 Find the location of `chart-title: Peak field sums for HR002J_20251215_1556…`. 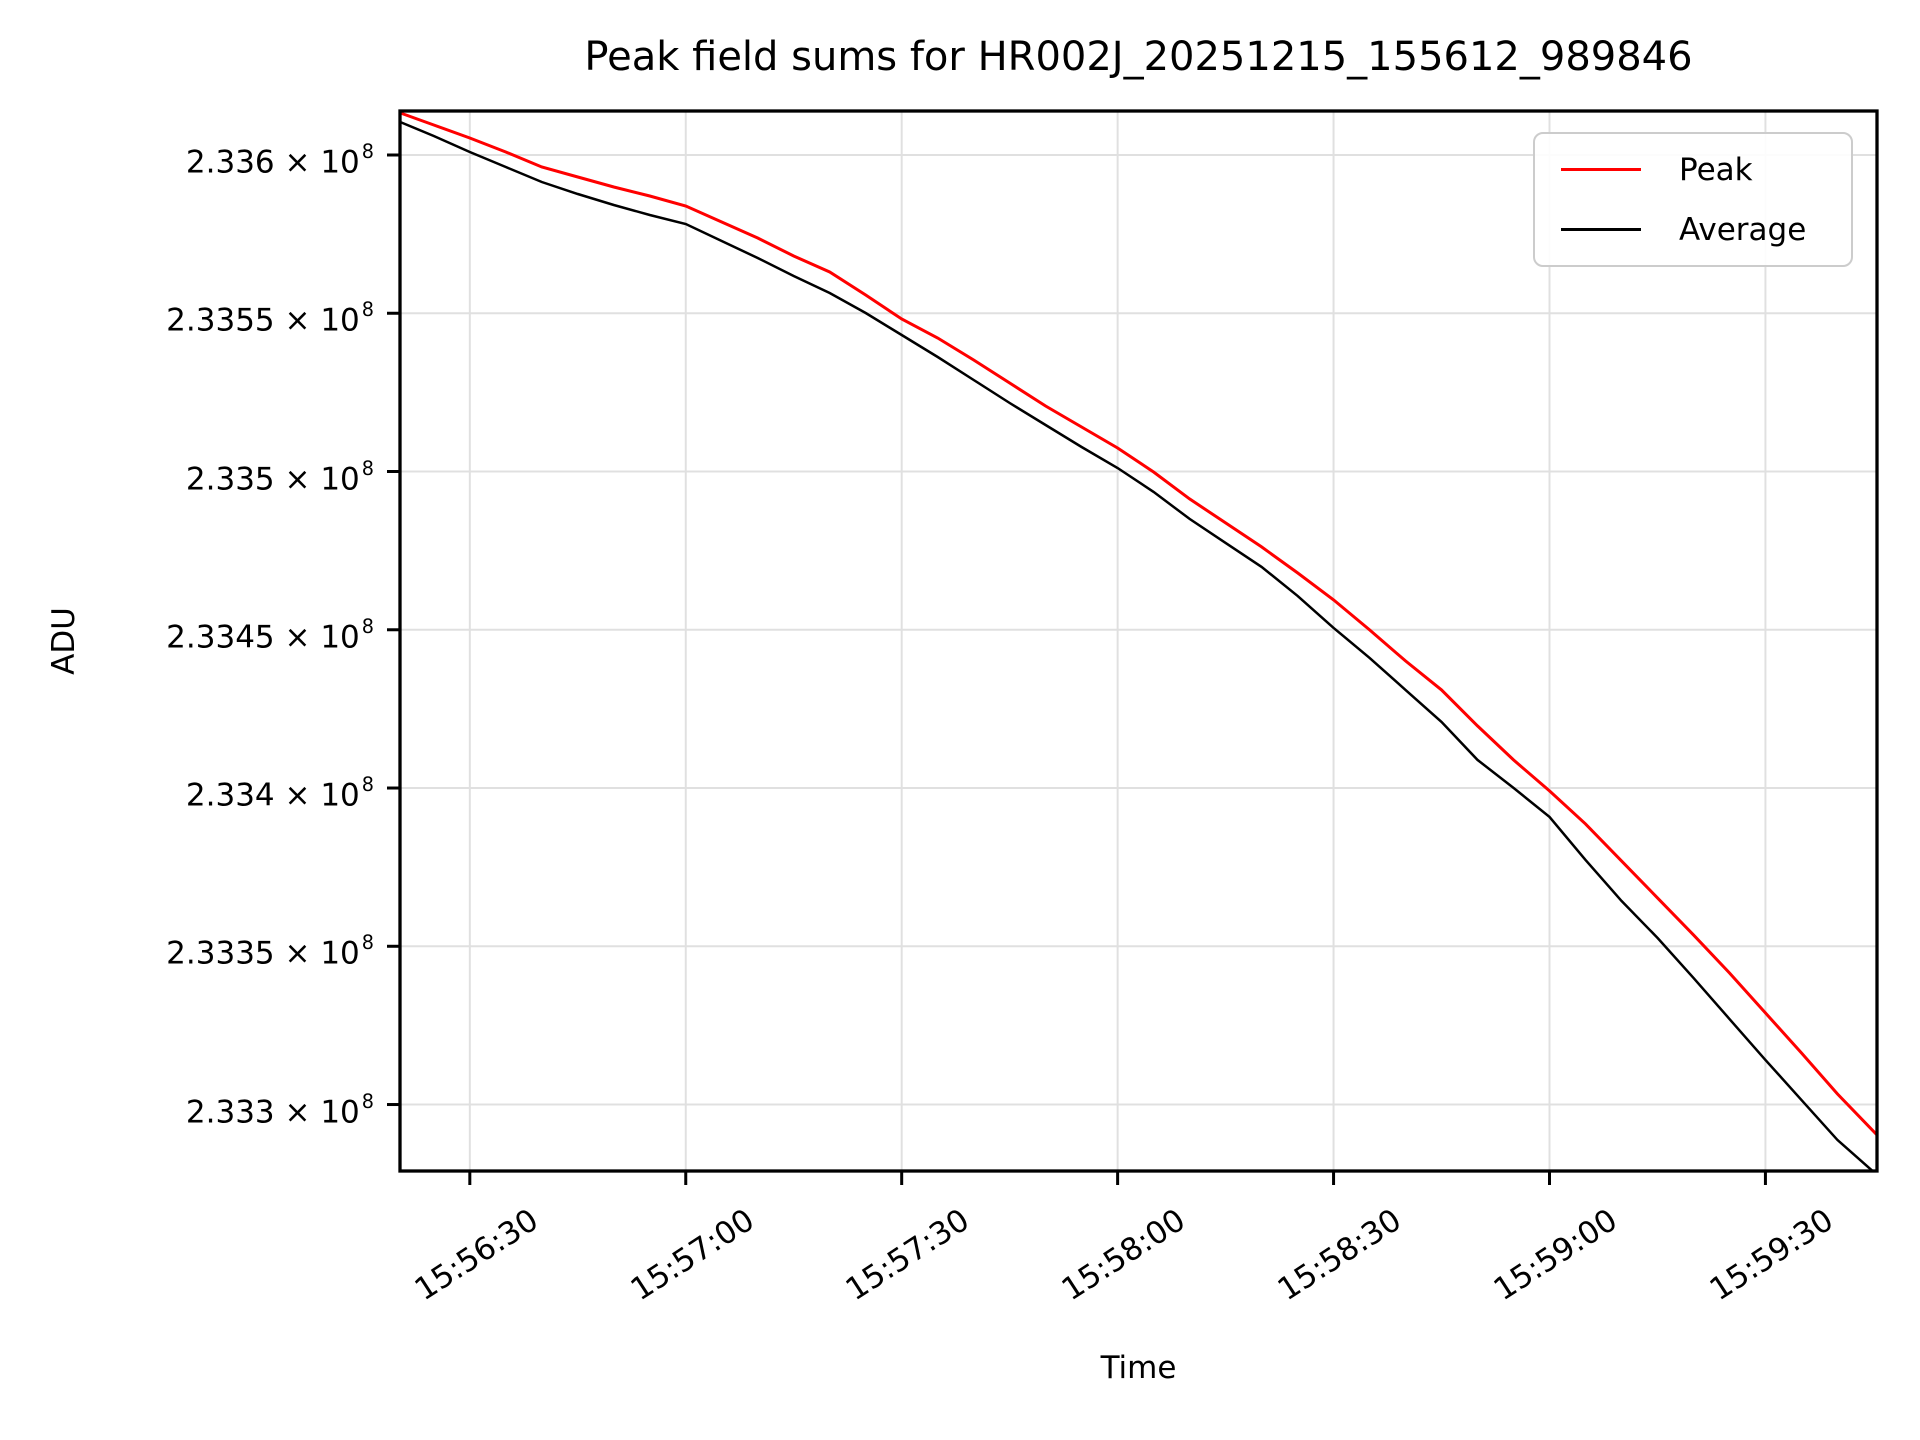

chart-title: Peak field sums for HR002J_20251215_1556… is located at coordinates (1138, 57).